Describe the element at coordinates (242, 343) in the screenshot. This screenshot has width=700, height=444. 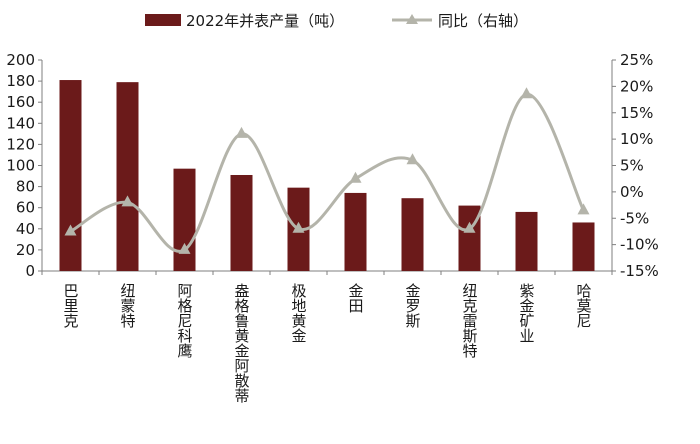
I see `x-category-label: 盎格鲁黄金阿散蒂` at that location.